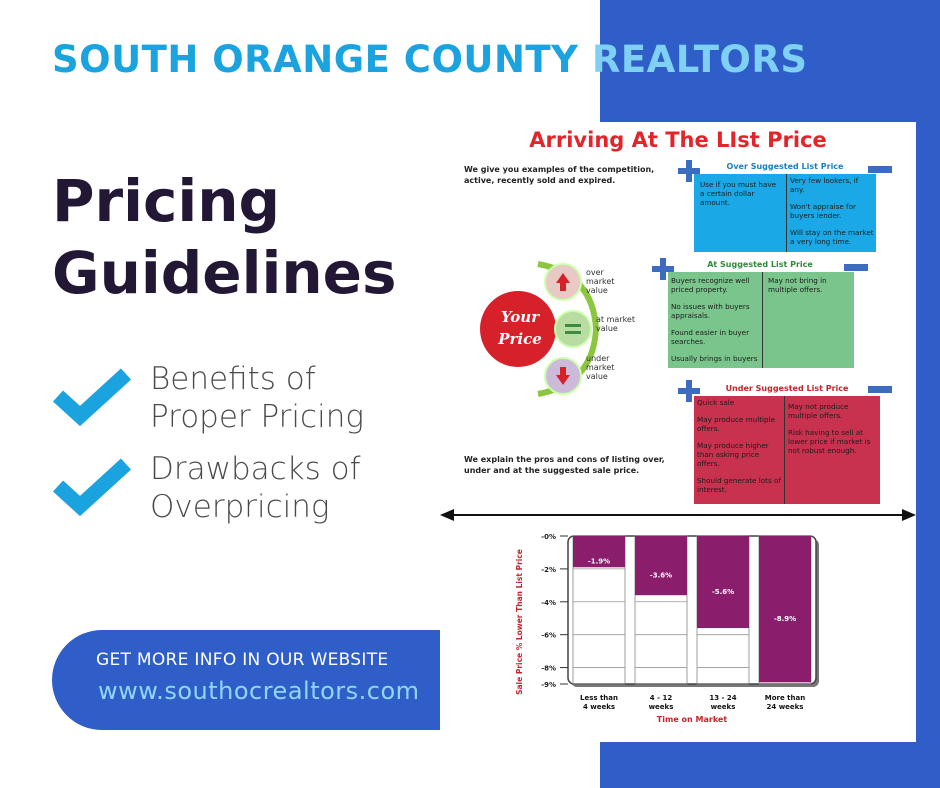 This screenshot has height=788, width=940. I want to click on level-text: at market, so click(615, 319).